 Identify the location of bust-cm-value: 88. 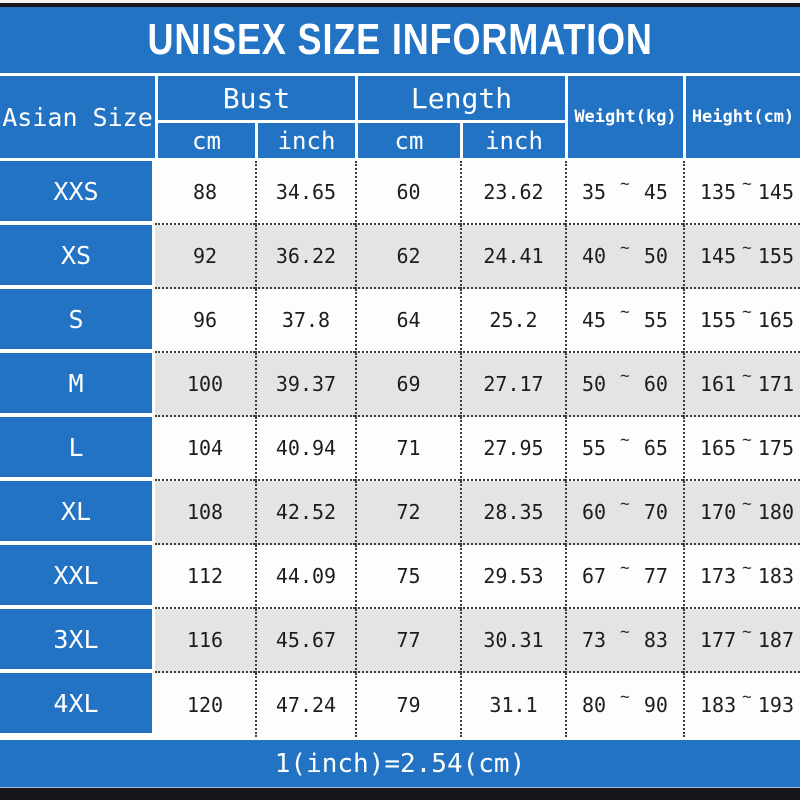
(205, 193).